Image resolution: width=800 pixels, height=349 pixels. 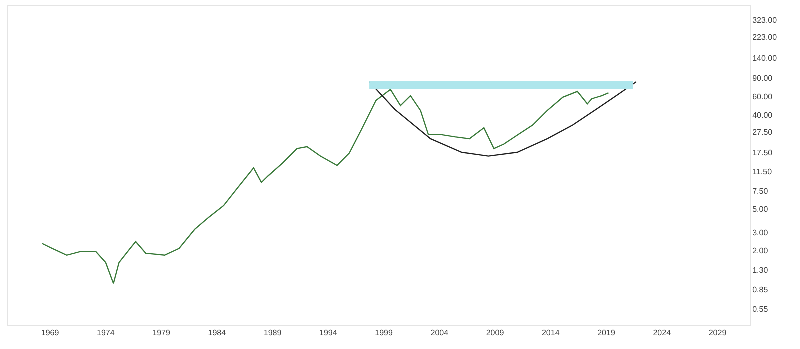 I want to click on x-tick-label: 1969, so click(x=50, y=333).